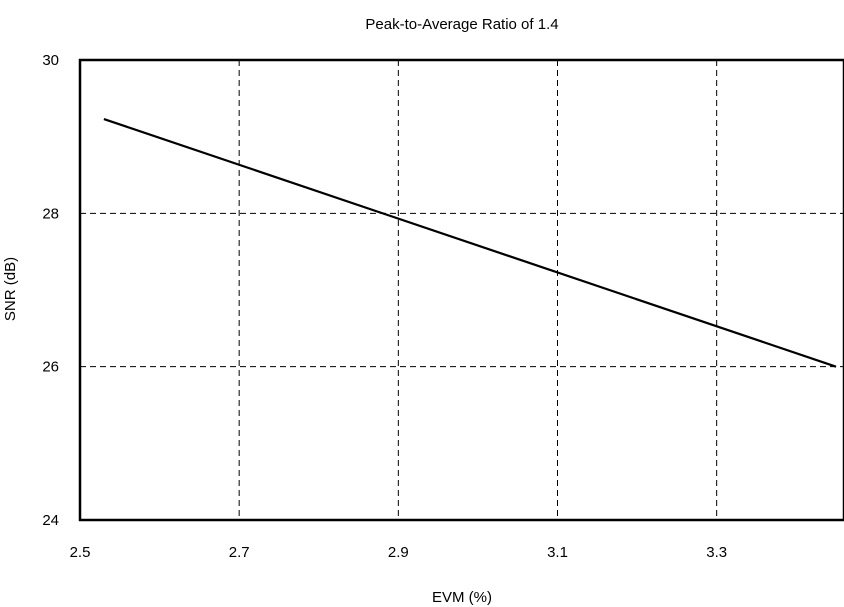 The width and height of the screenshot is (844, 607). I want to click on x-tick-label: 3.3, so click(716, 552).